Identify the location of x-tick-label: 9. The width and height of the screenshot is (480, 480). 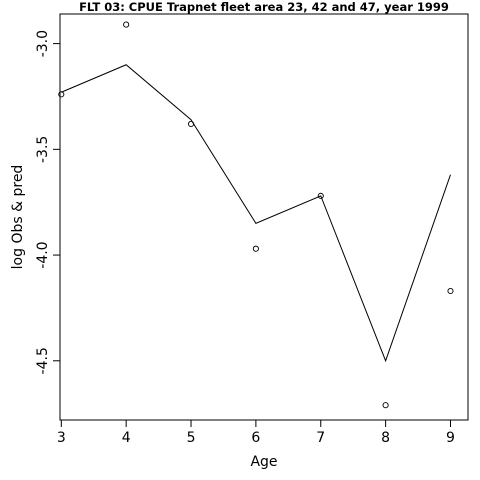
(450, 438).